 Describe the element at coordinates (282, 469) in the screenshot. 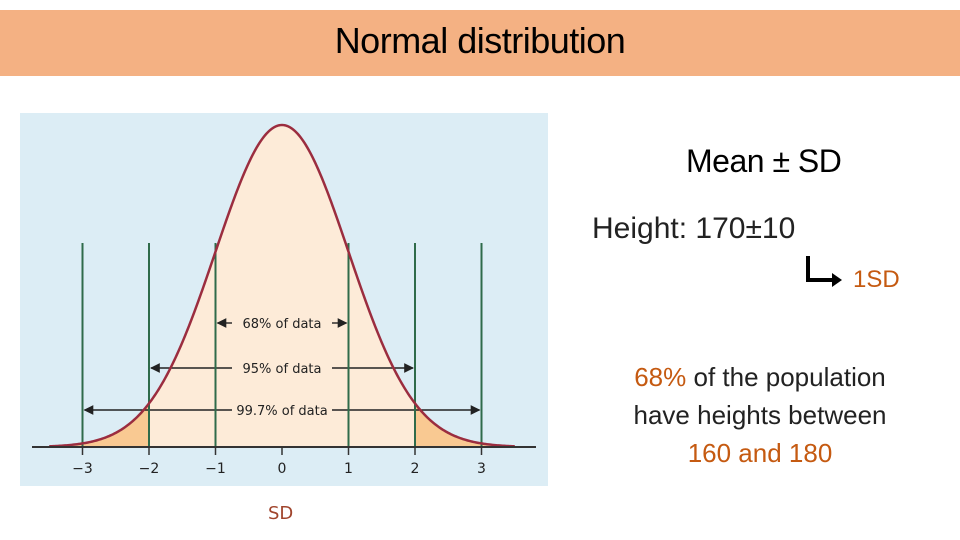

I see `x-tick-label-0: 0` at that location.